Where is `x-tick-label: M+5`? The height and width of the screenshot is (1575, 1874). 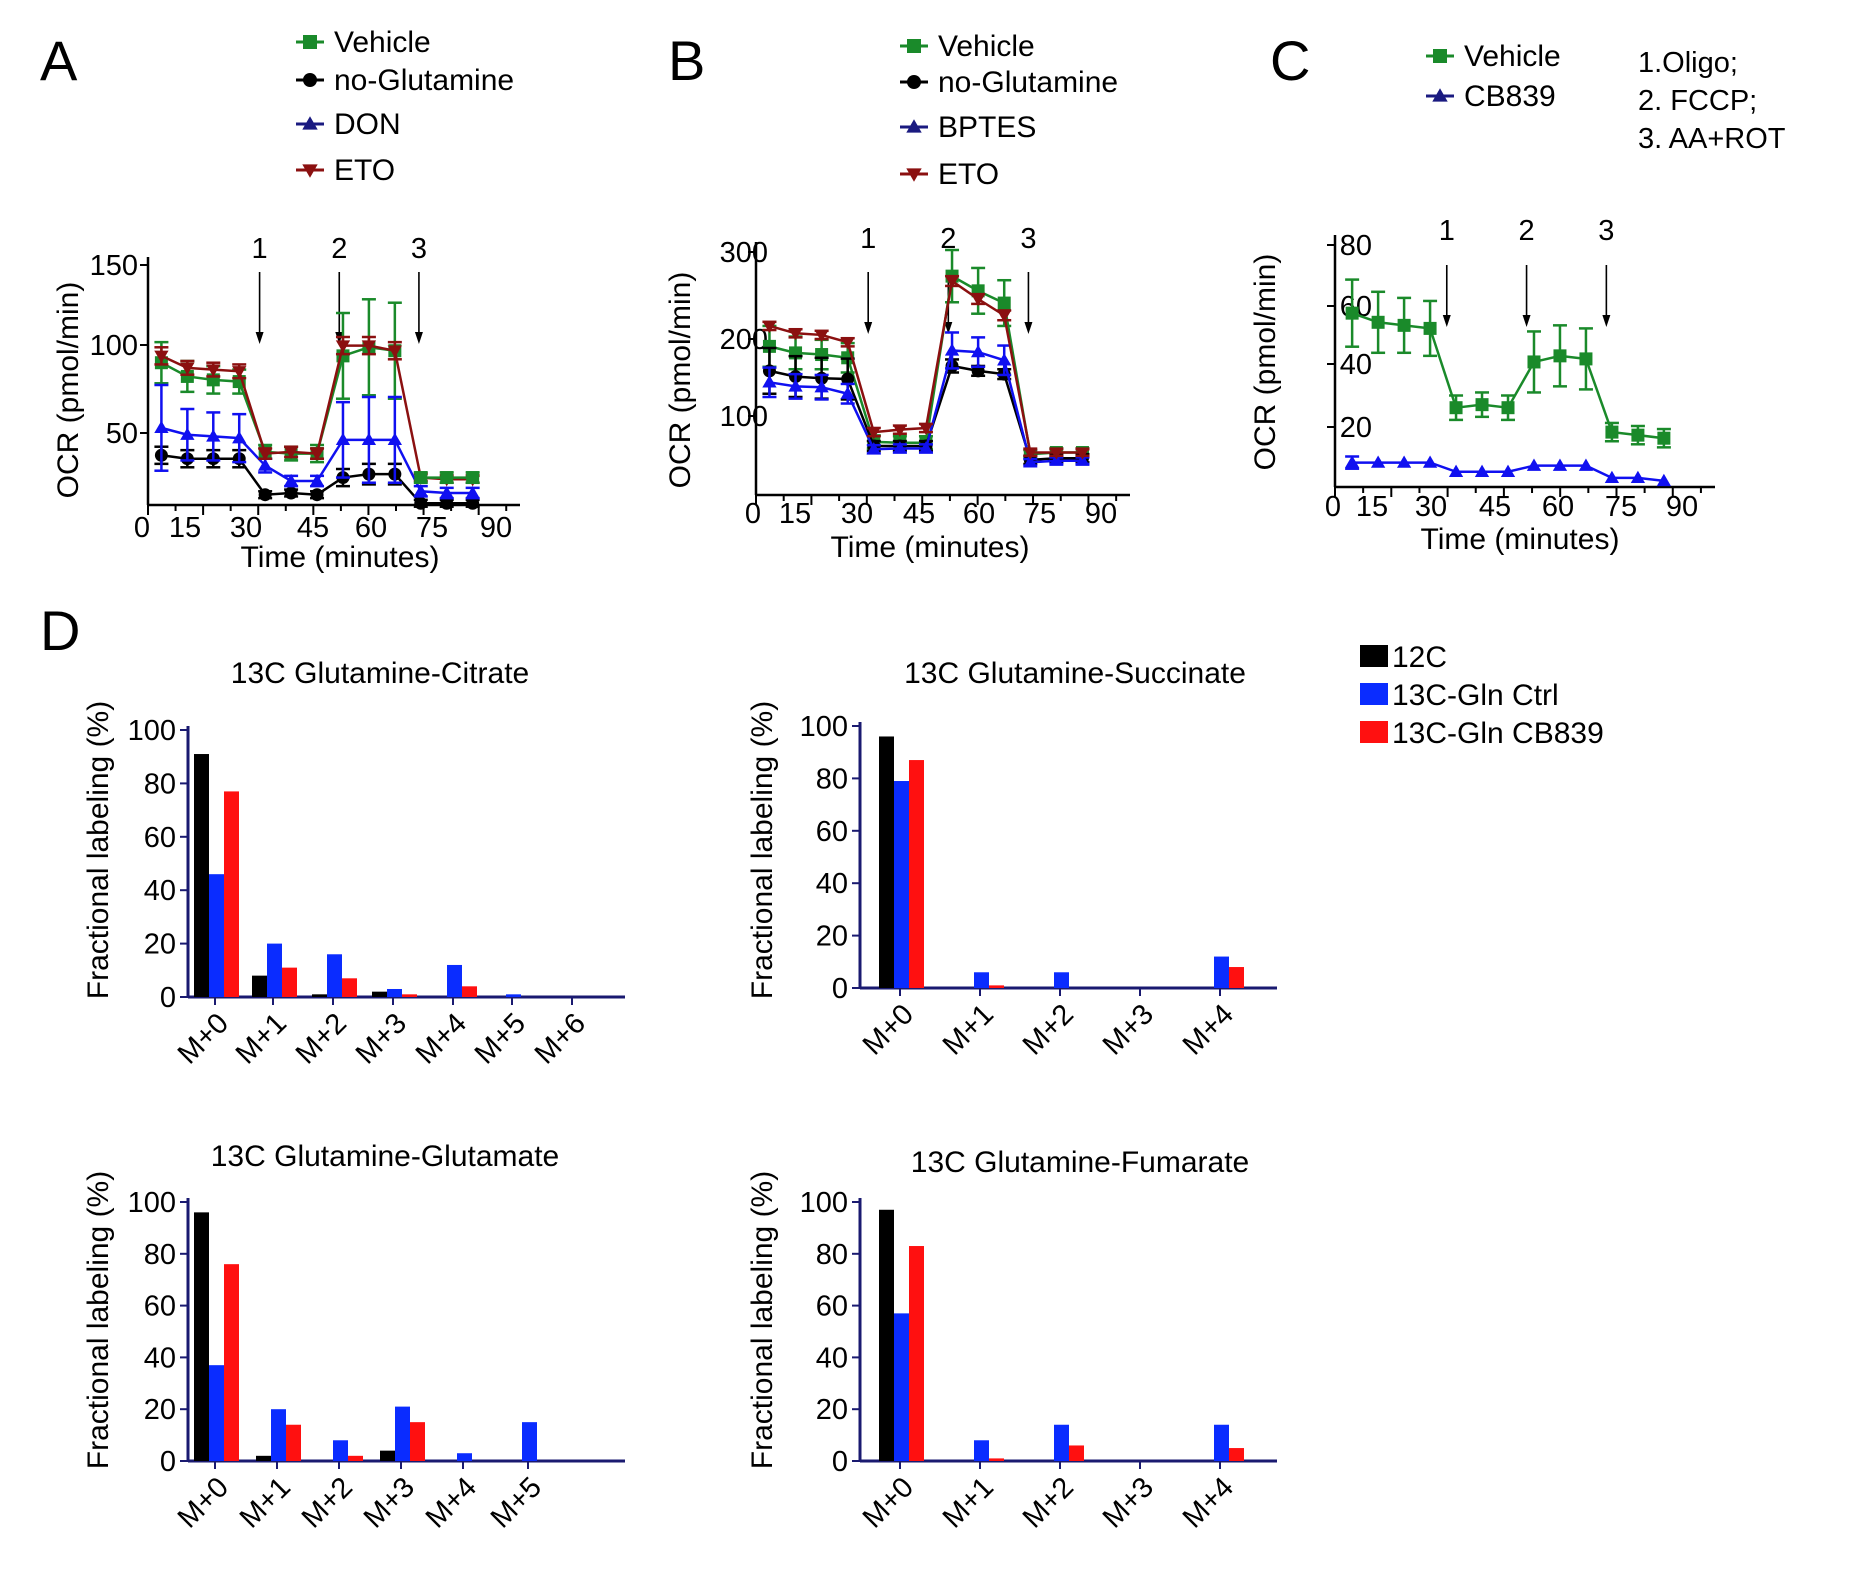
x-tick-label: M+5 is located at coordinates (500, 1038).